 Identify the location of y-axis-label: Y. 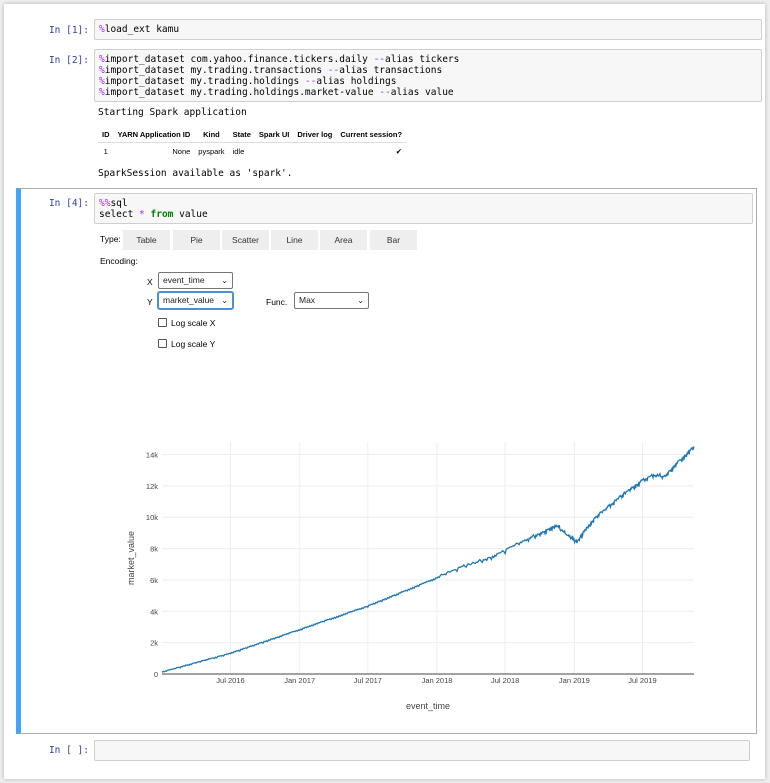
(150, 302).